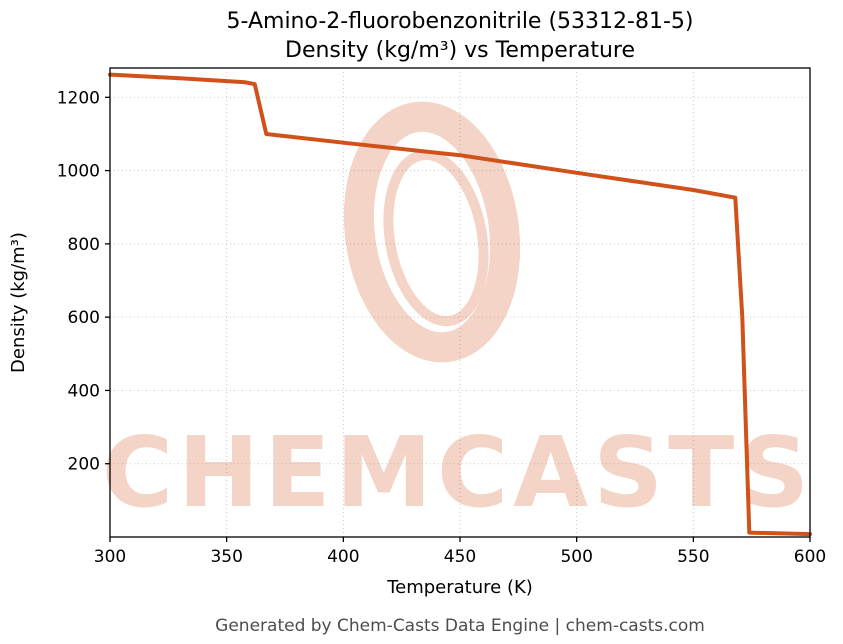 The height and width of the screenshot is (644, 843). Describe the element at coordinates (460, 50) in the screenshot. I see `chart-title-line2: Density (kg/m³) vs Temperature` at that location.